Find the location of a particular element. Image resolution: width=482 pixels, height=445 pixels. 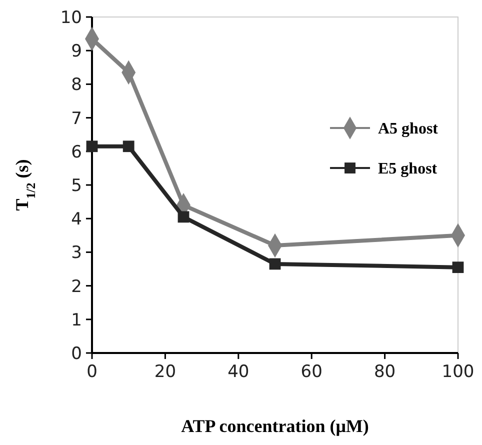

y-tick-label: 3 is located at coordinates (76, 253).